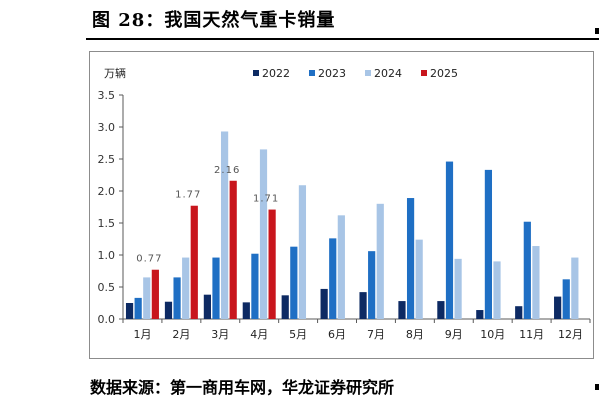 The width and height of the screenshot is (599, 407). Describe the element at coordinates (142, 334) in the screenshot. I see `x-tick-label: 1月` at that location.